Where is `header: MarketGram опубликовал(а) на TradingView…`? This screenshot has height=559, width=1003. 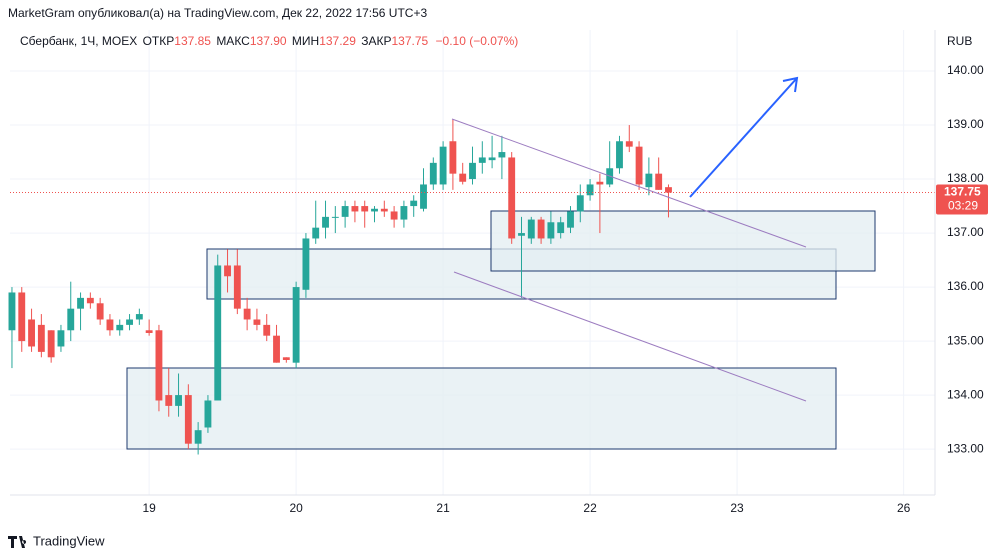 header: MarketGram опубликовал(а) на TradingView… is located at coordinates (217, 13).